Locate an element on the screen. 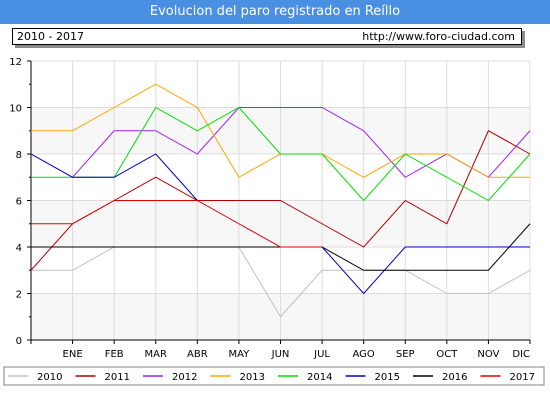  x-tick-label: DIC is located at coordinates (521, 354).